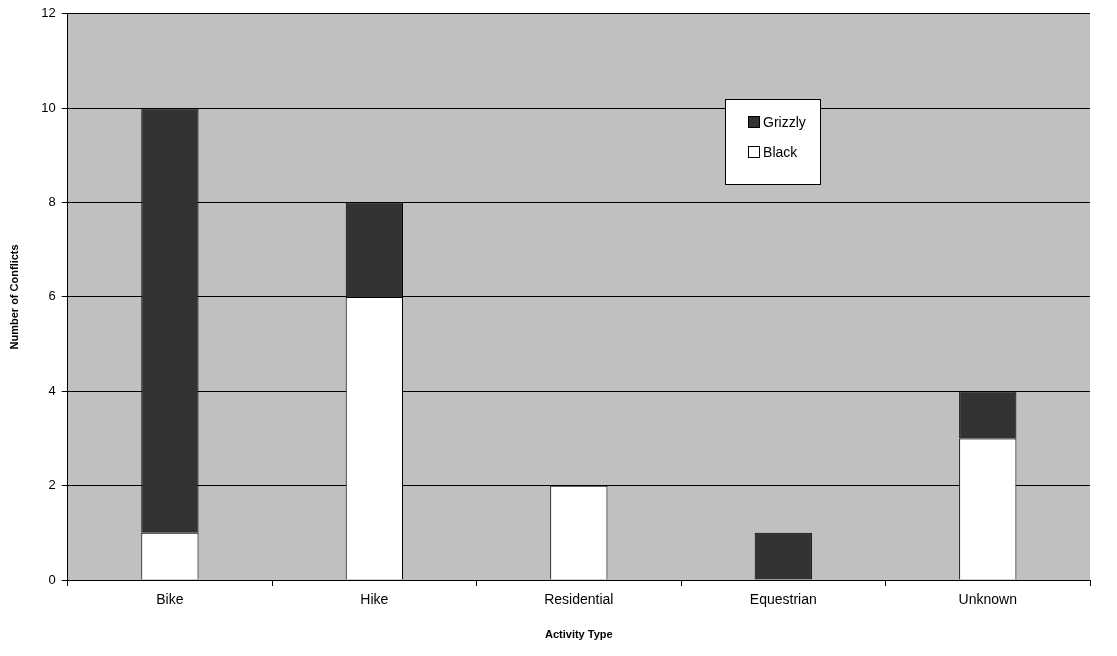 This screenshot has height=656, width=1117. What do you see at coordinates (52, 579) in the screenshot?
I see `y-tick-label: 0` at bounding box center [52, 579].